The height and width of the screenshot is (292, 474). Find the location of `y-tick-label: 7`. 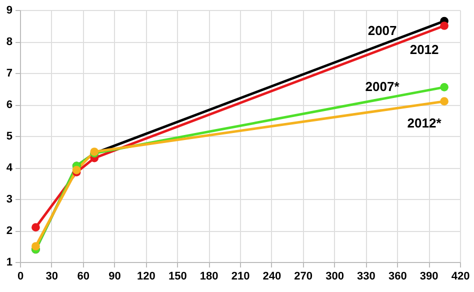

y-tick-label: 7 is located at coordinates (9, 74).